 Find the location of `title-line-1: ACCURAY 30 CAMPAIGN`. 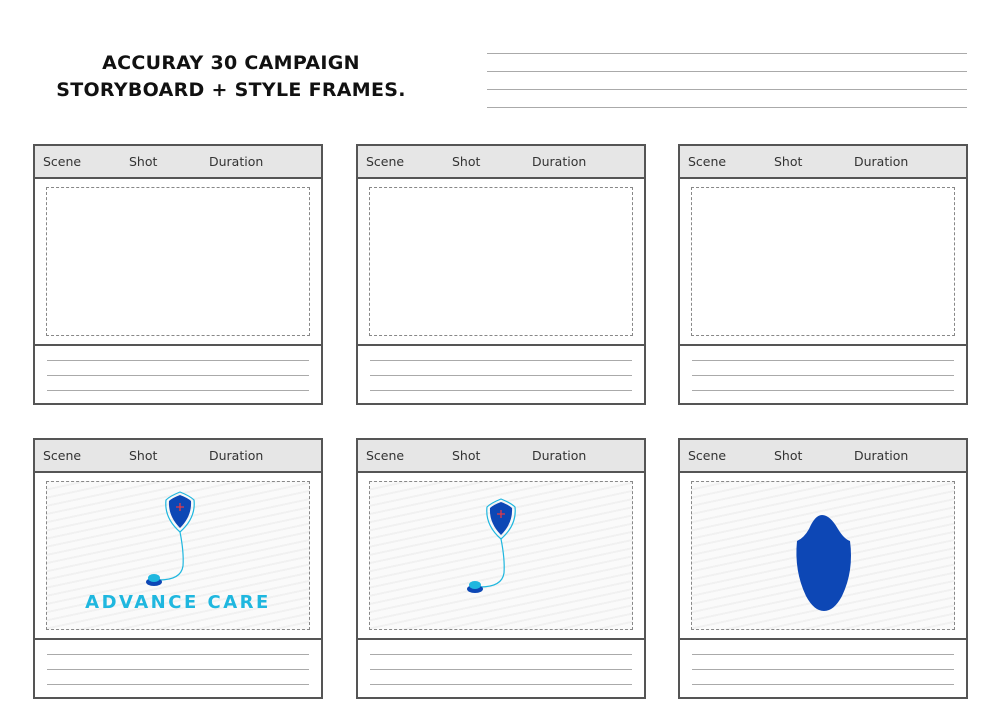

title-line-1: ACCURAY 30 CAMPAIGN is located at coordinates (231, 63).